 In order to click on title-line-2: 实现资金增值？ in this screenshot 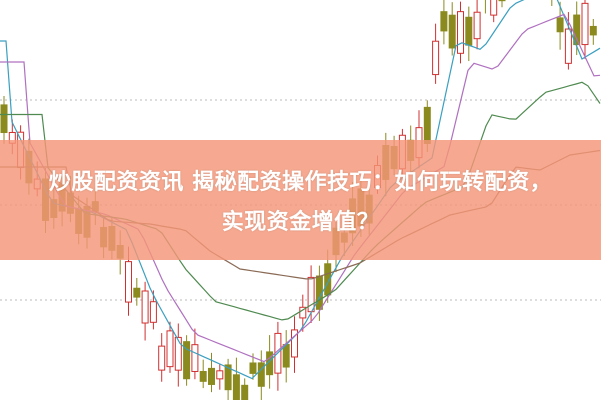, I will do `click(300, 222)`.